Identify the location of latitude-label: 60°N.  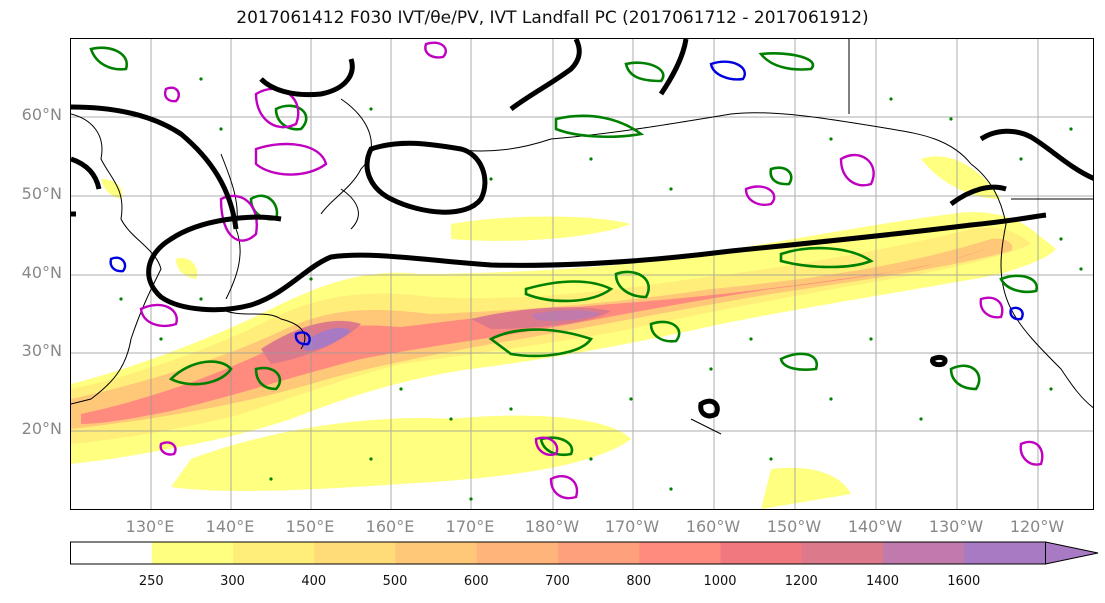
(41, 114).